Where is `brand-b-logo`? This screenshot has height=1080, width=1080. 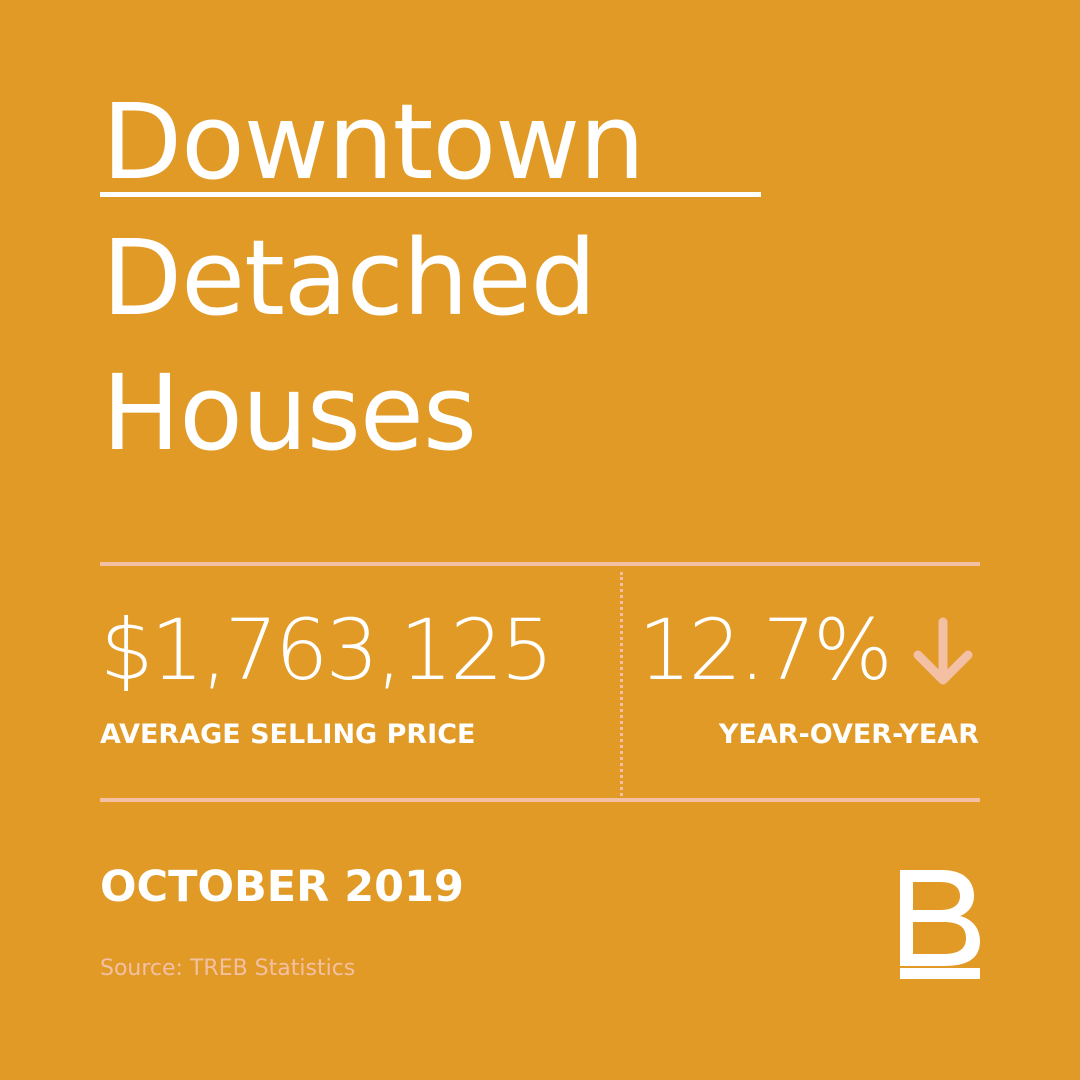
brand-b-logo is located at coordinates (940, 924).